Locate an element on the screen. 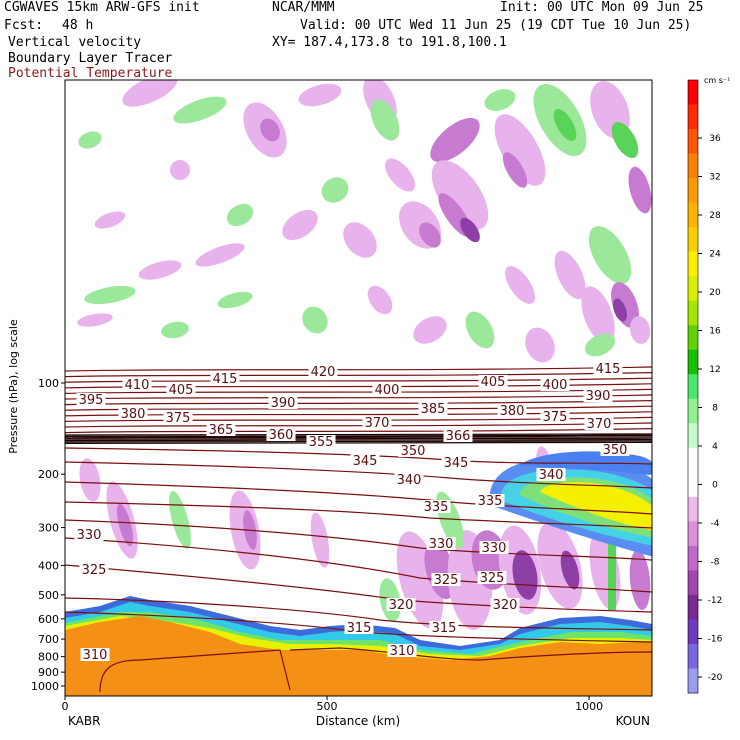  contour-label: 320 is located at coordinates (505, 605).